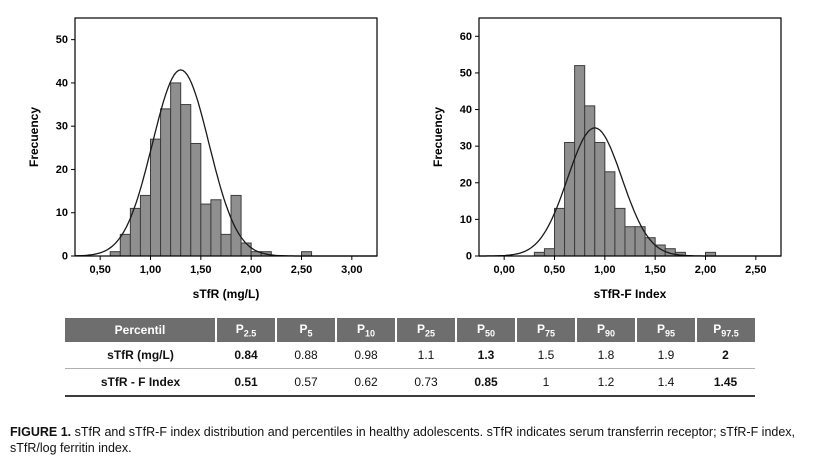  I want to click on table-cell: 1.8, so click(606, 356).